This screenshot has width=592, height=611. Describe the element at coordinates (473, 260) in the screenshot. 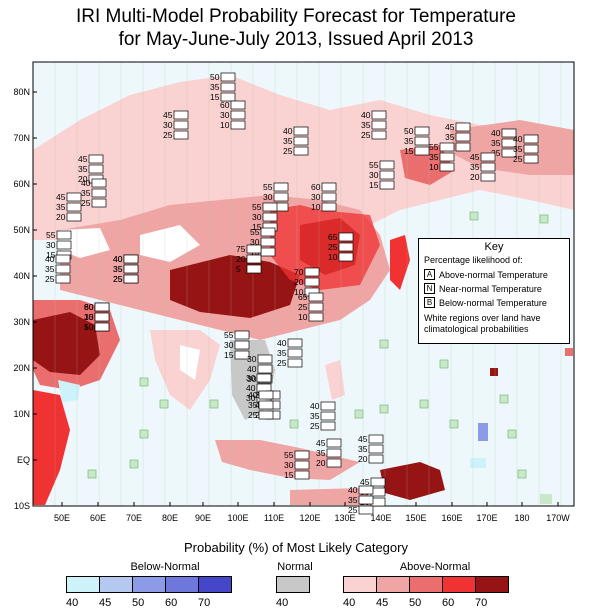

I see `key-subtitle: Percentage likelihood of:` at that location.